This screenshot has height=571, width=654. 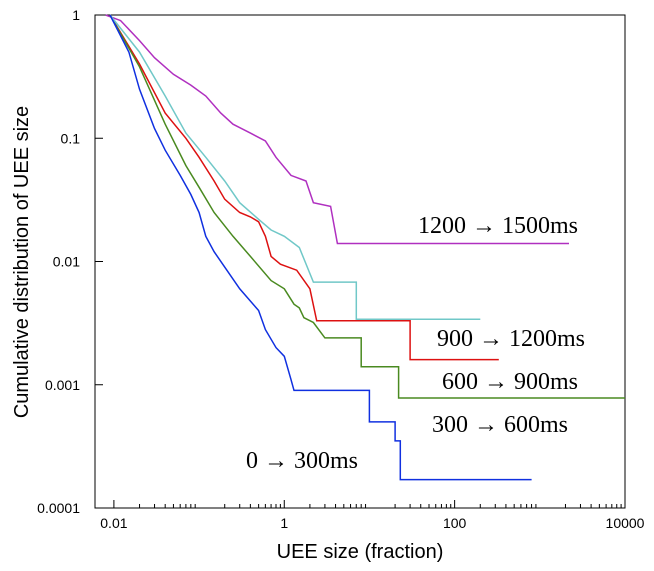 I want to click on y-tick-label: 0.1, so click(x=71, y=138).